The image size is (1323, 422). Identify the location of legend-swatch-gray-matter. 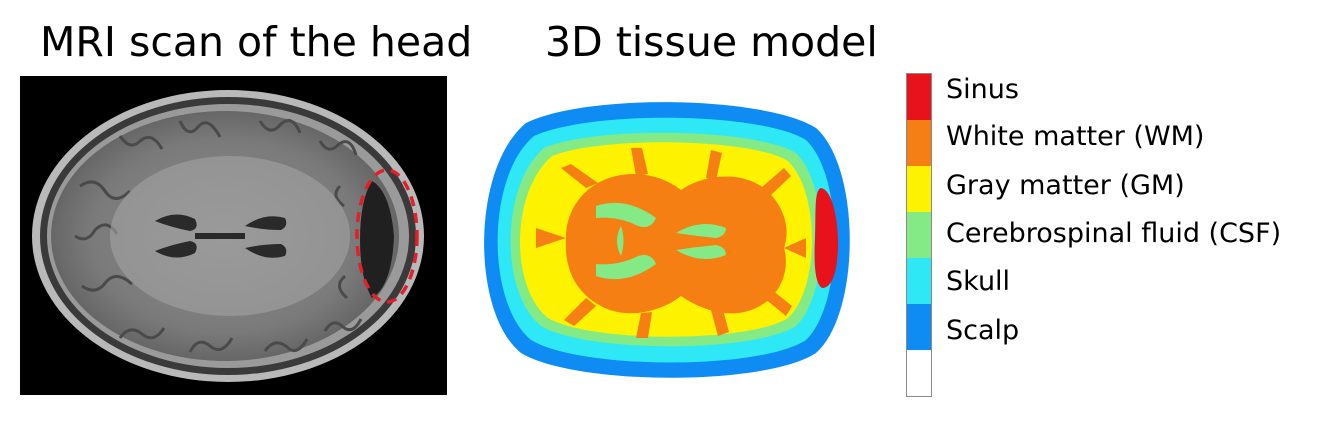
(919, 189).